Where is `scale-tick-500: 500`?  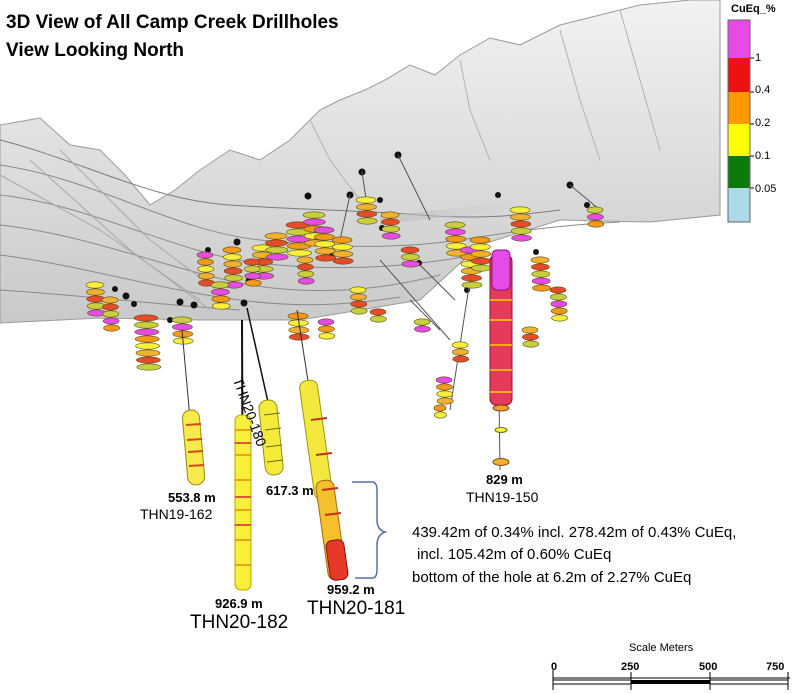 scale-tick-500: 500 is located at coordinates (708, 667).